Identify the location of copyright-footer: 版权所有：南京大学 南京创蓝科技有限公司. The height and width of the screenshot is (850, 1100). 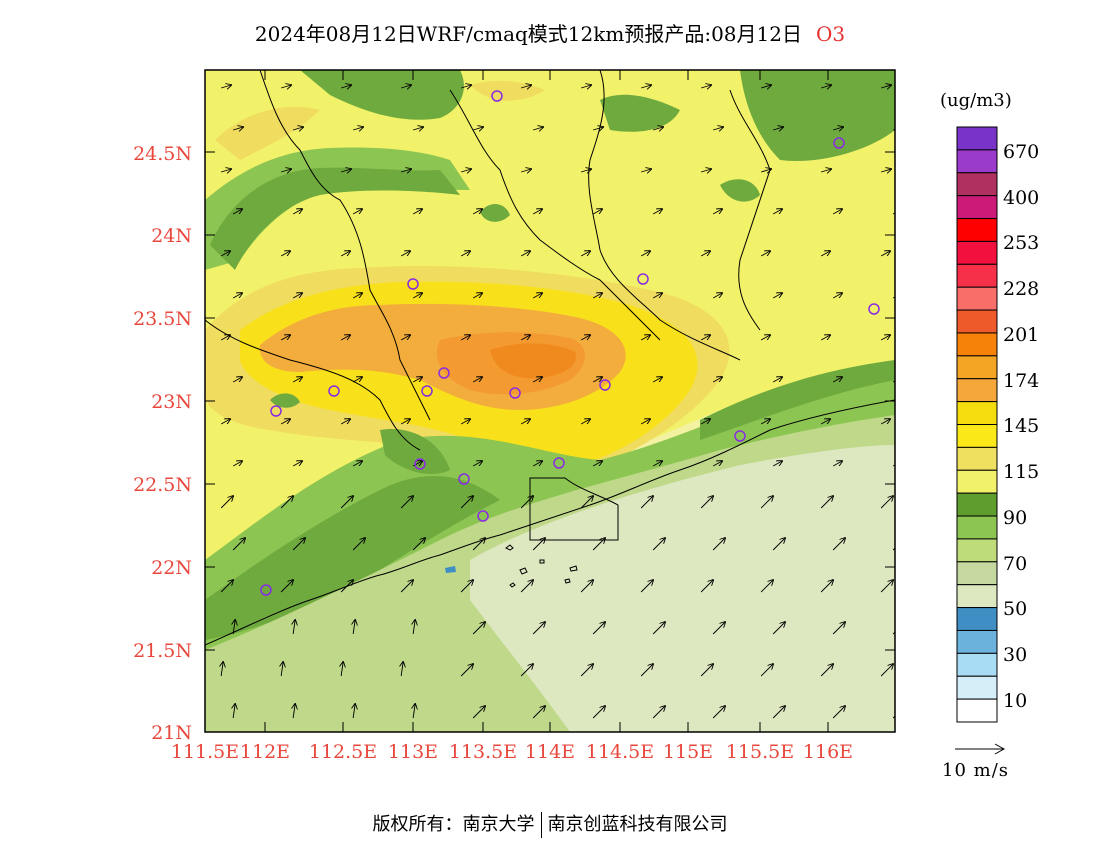
(550, 824).